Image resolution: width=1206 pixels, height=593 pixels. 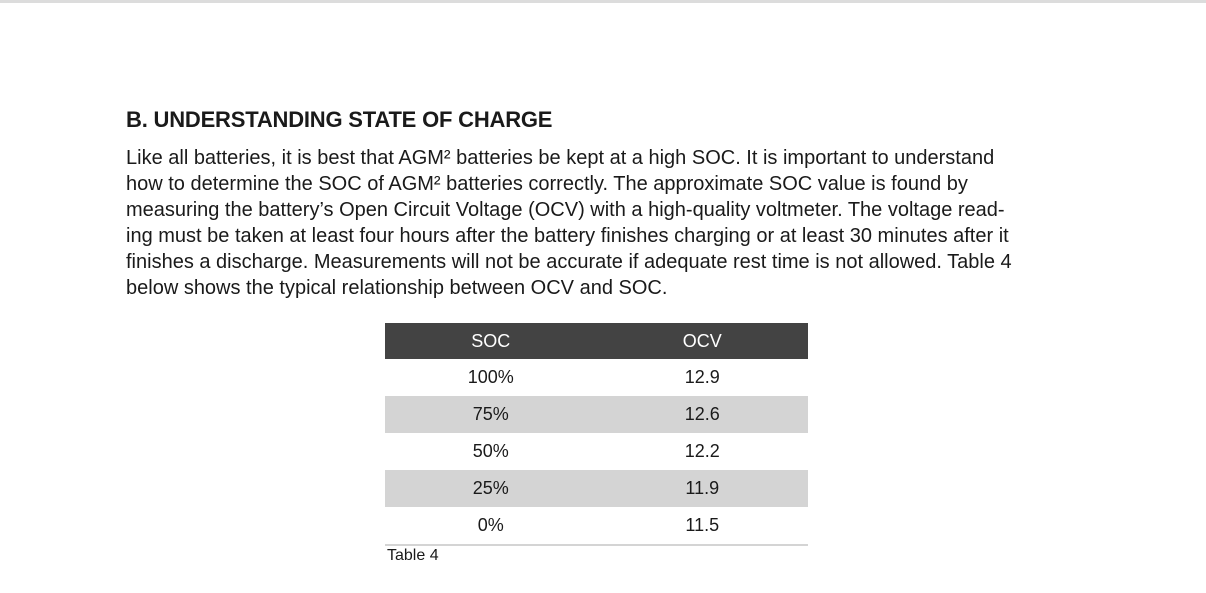 I want to click on table-row: 25% 11.9, so click(x=596, y=488).